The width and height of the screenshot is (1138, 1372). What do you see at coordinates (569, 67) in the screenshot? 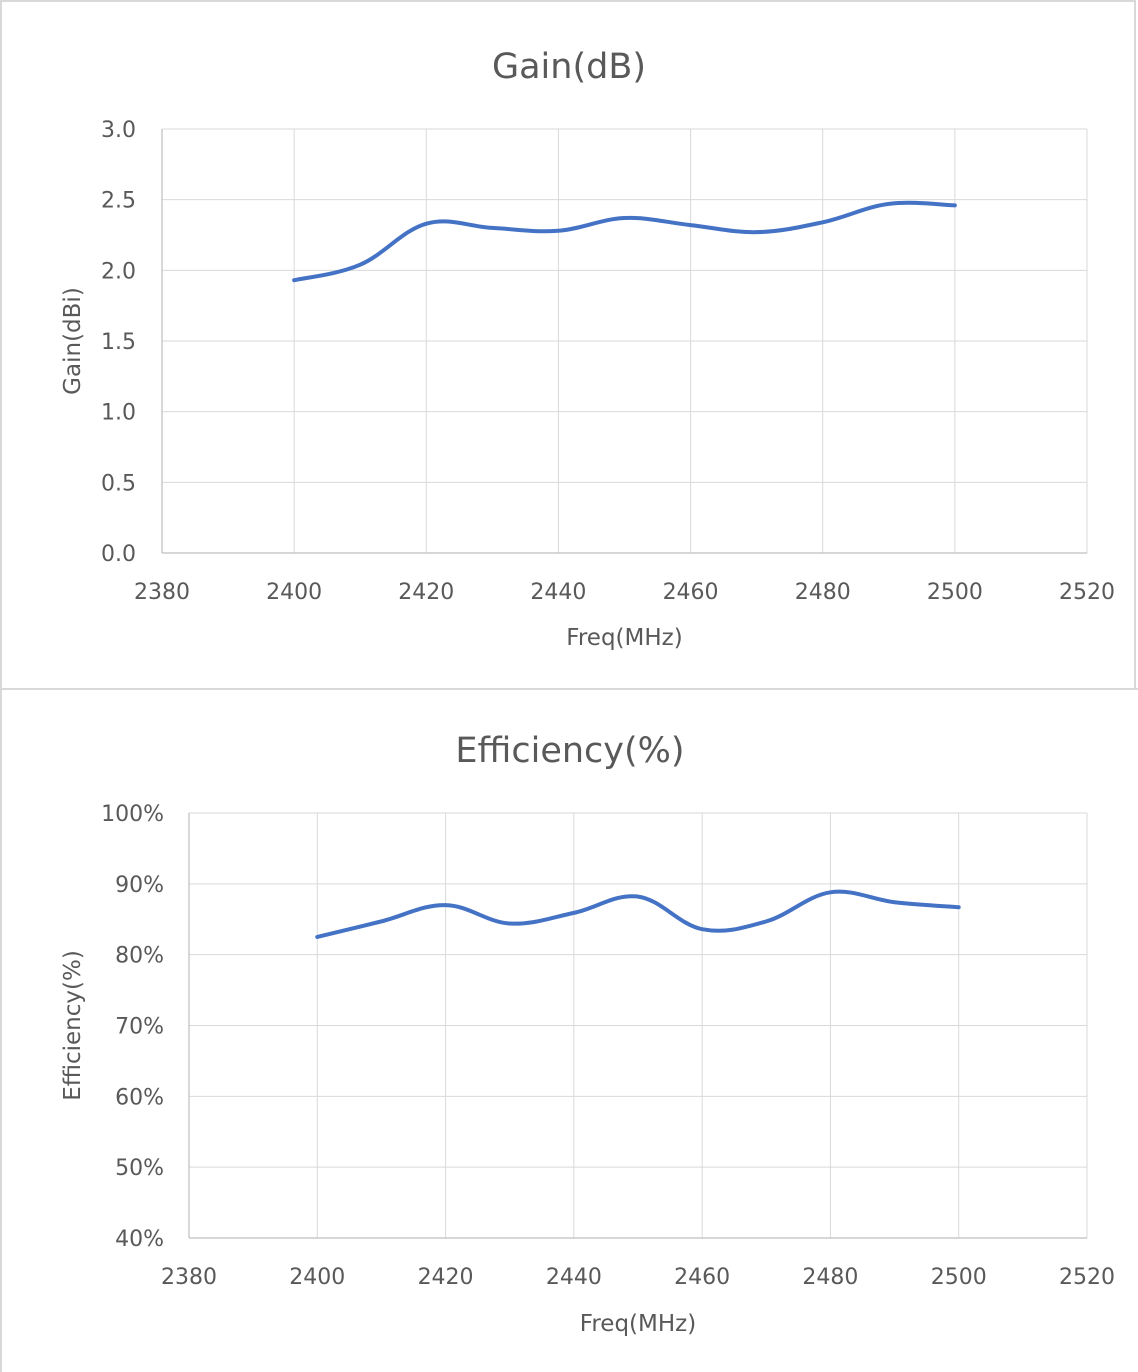
I see `gain-chart-title: Gain(dB)` at bounding box center [569, 67].